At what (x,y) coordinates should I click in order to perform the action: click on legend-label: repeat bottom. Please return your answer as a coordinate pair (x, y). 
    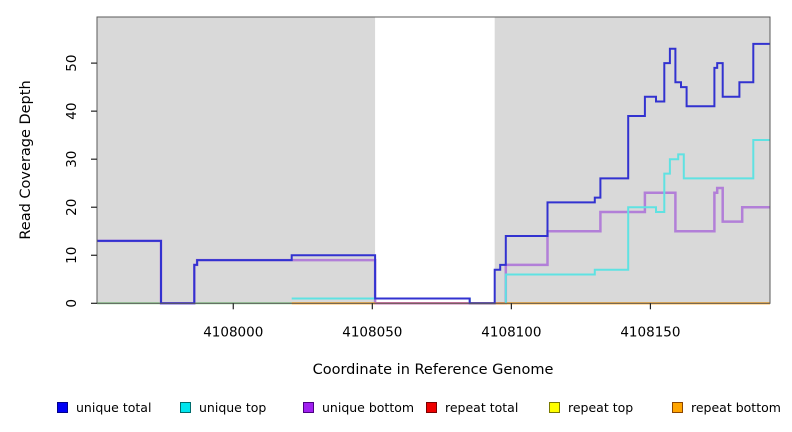
    Looking at the image, I should click on (736, 407).